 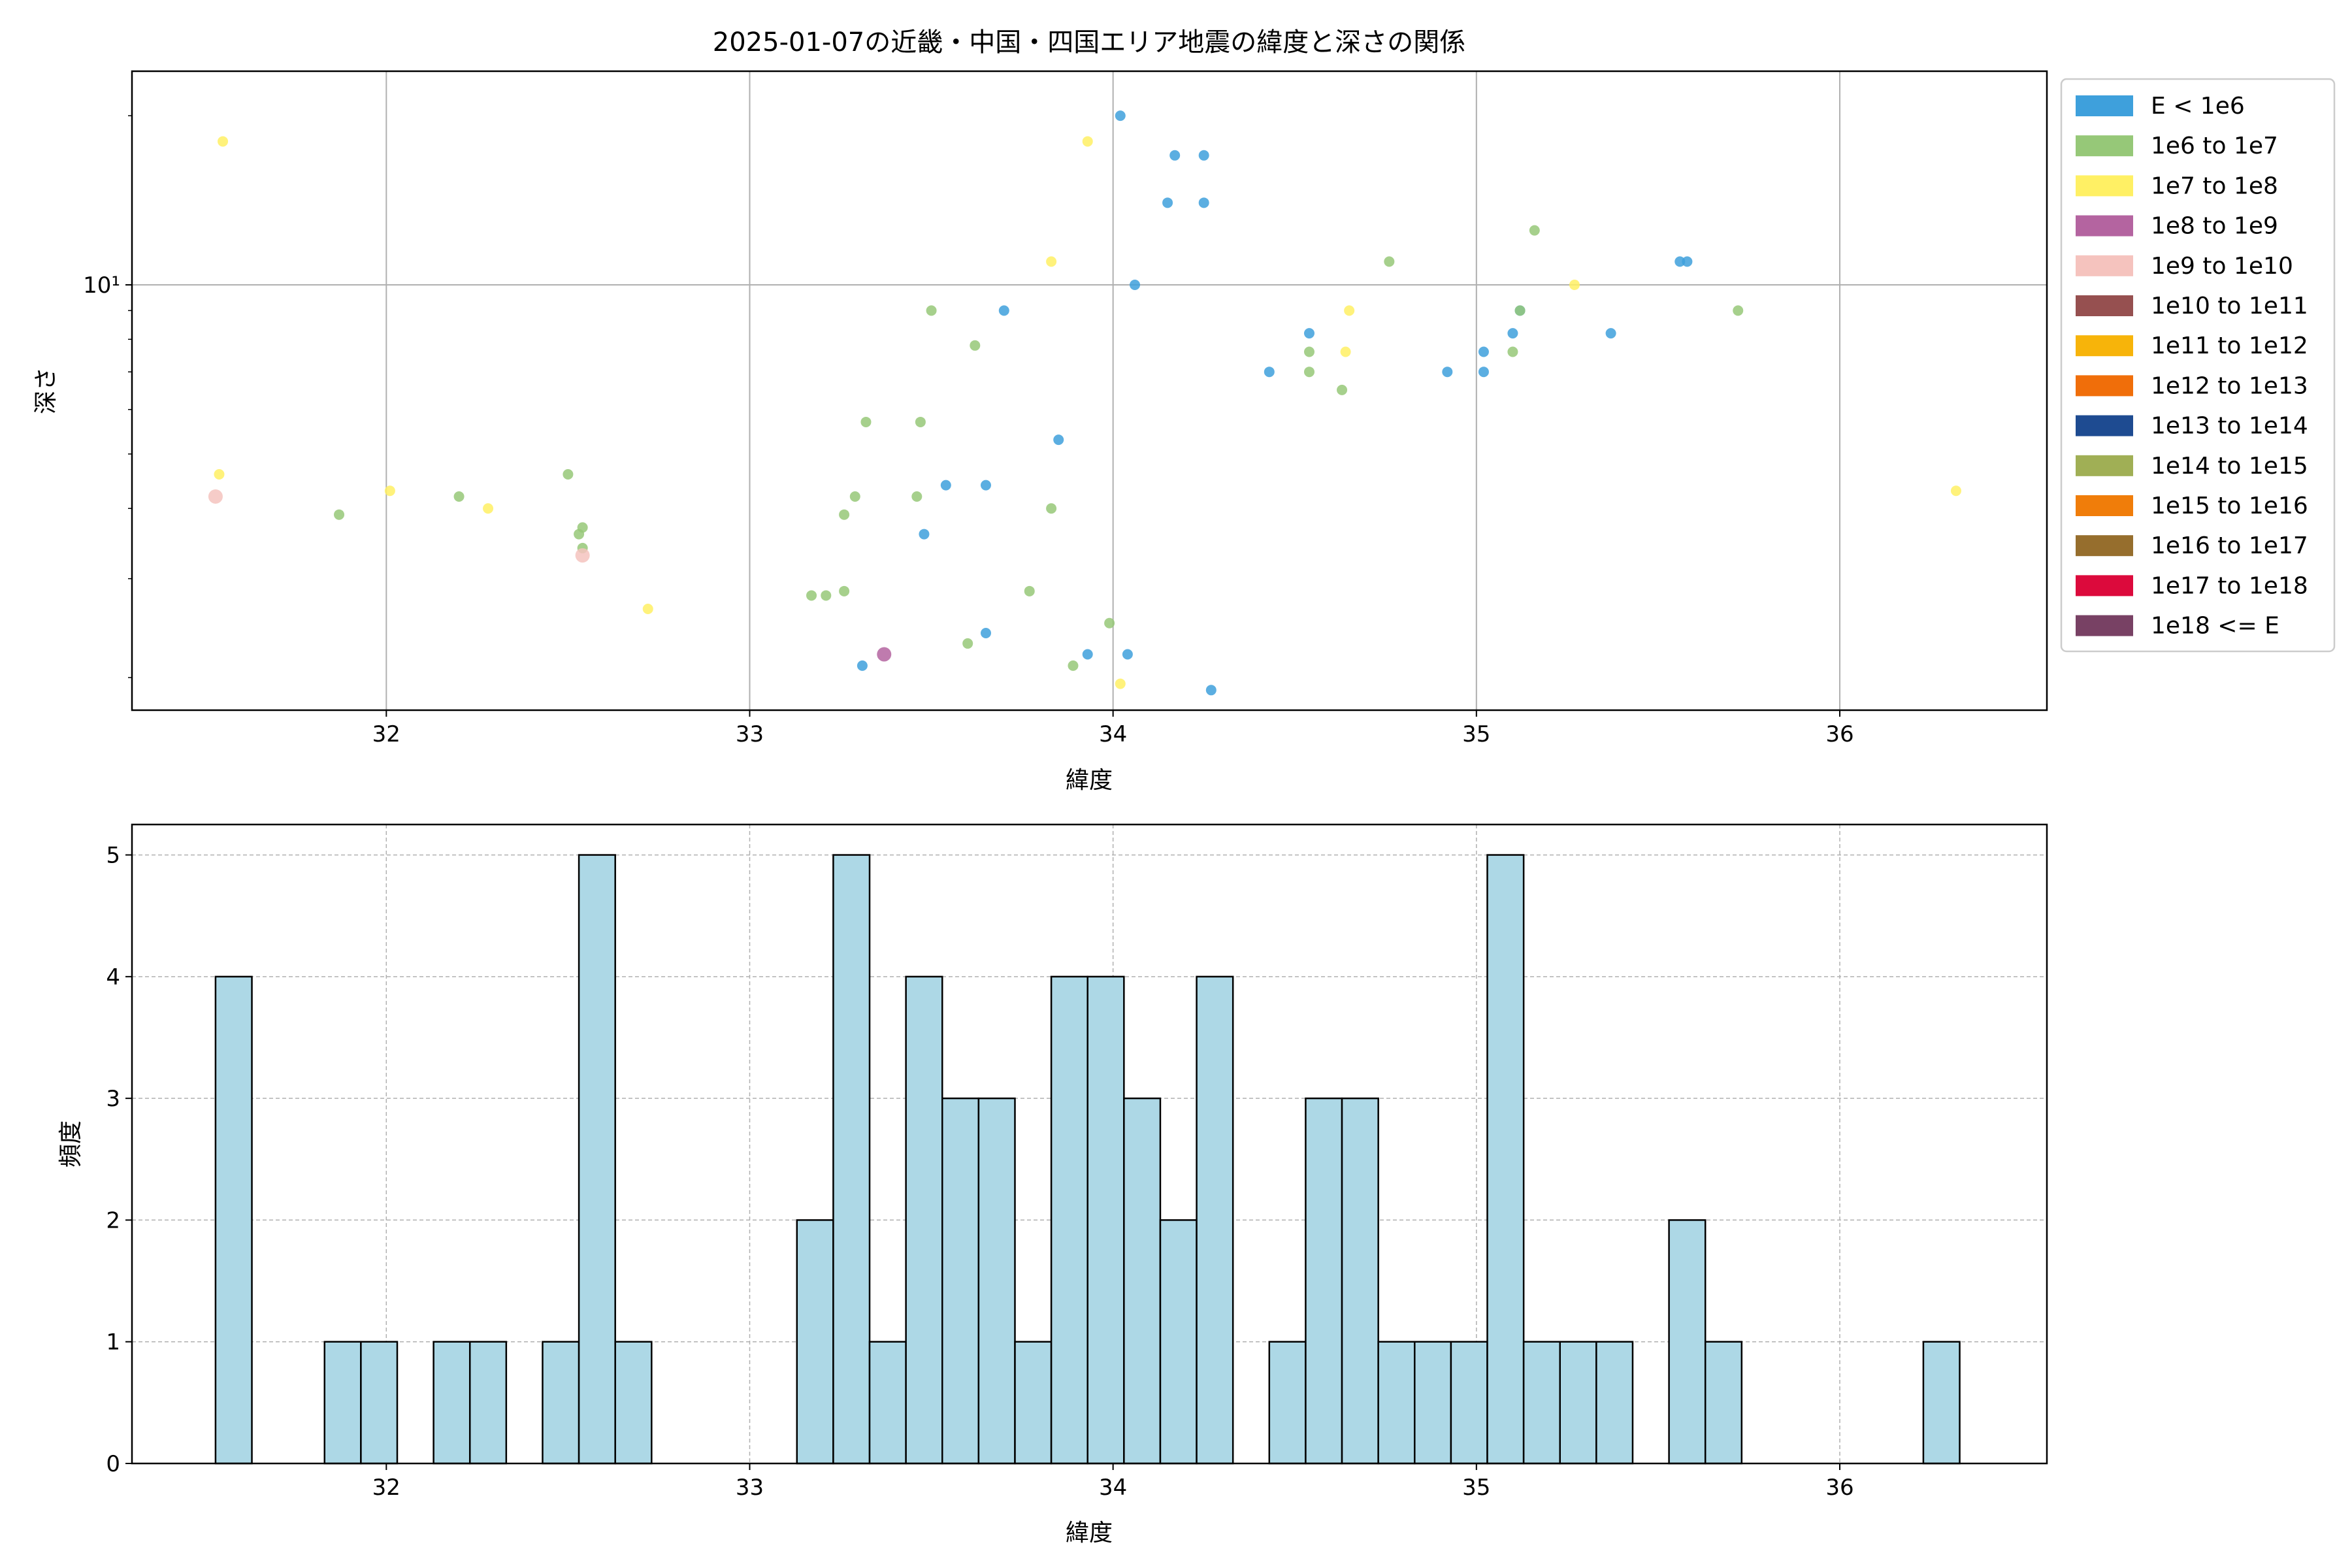 I want to click on histogram-x-ticks: 32 33 34 35 36, so click(x=1113, y=1482).